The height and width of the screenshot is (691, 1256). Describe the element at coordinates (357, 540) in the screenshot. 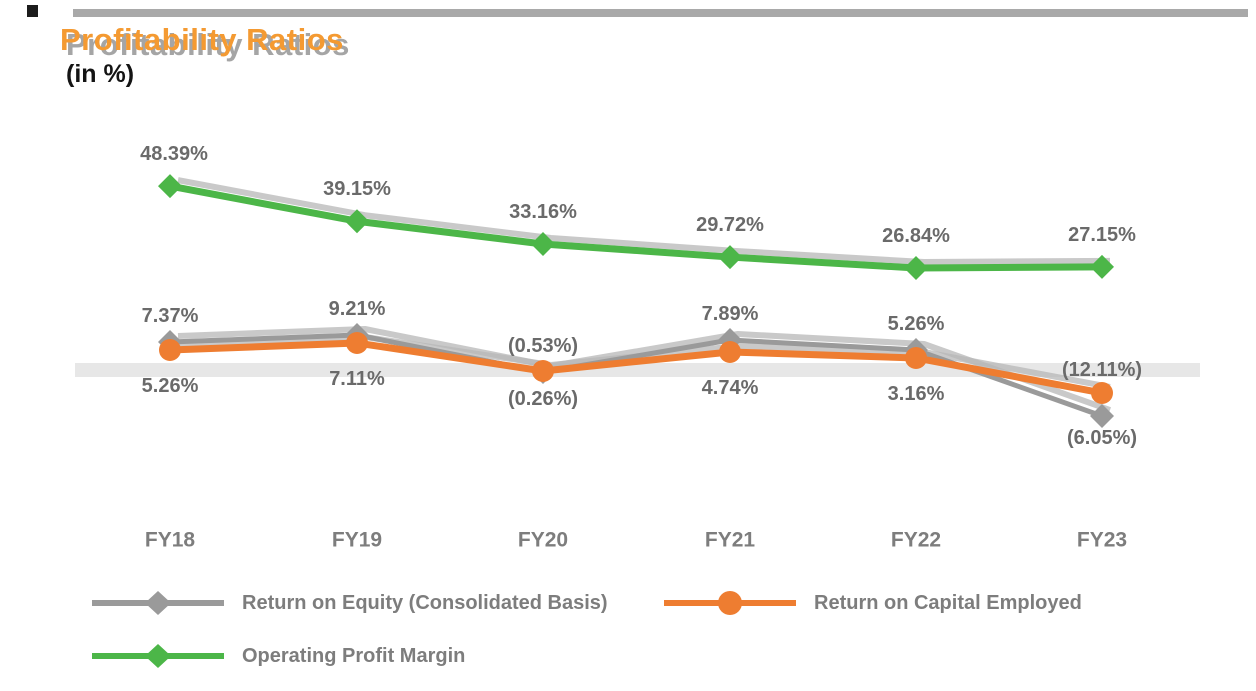

I see `x-axis-label: FY19` at that location.